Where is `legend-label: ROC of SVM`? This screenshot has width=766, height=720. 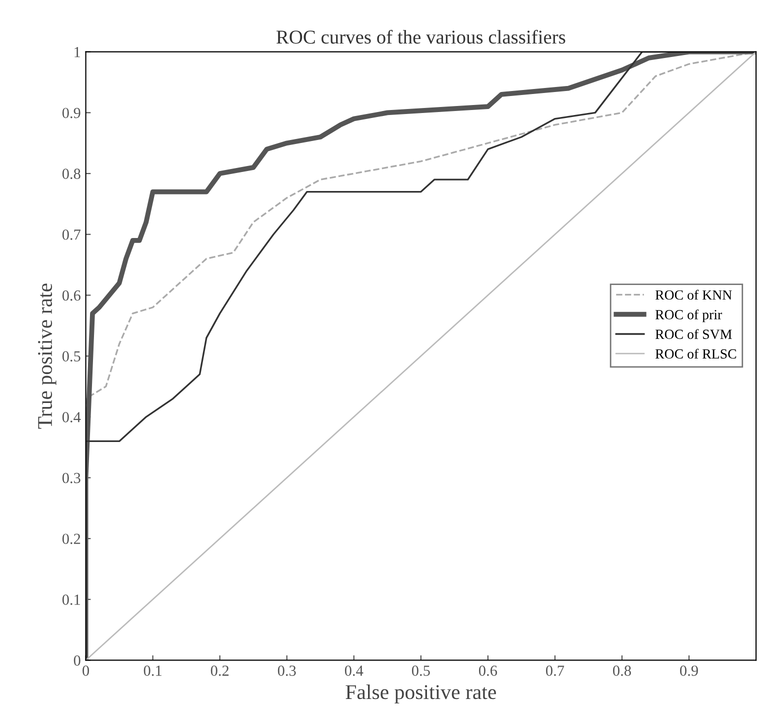 legend-label: ROC of SVM is located at coordinates (693, 334).